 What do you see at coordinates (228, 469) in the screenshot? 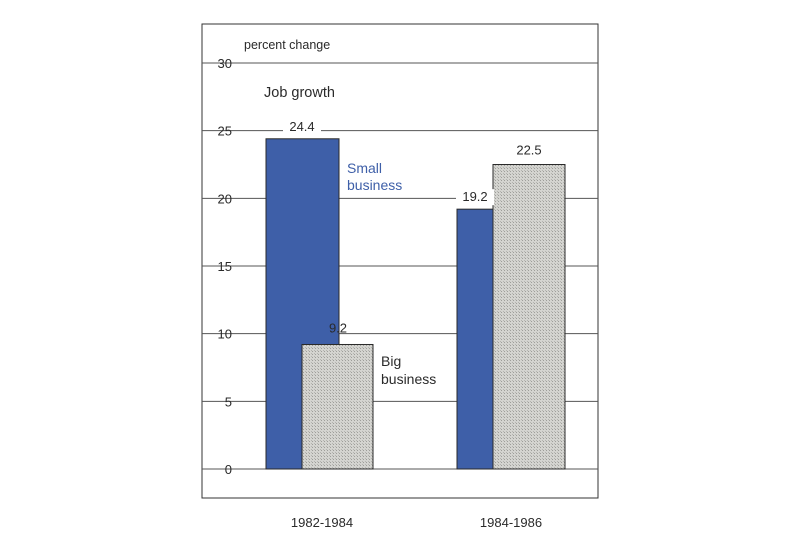
I see `y-tick-label: 0` at bounding box center [228, 469].